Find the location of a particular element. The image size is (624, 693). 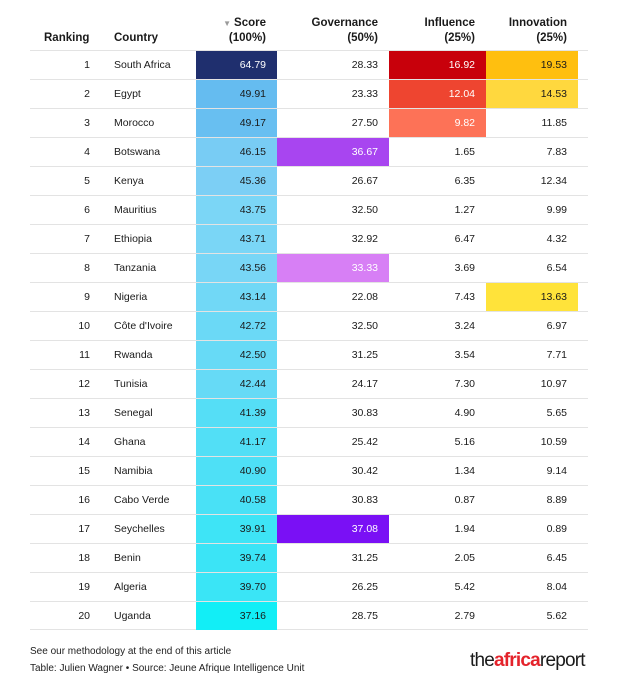

cell-influence: 9.82 is located at coordinates (437, 123).